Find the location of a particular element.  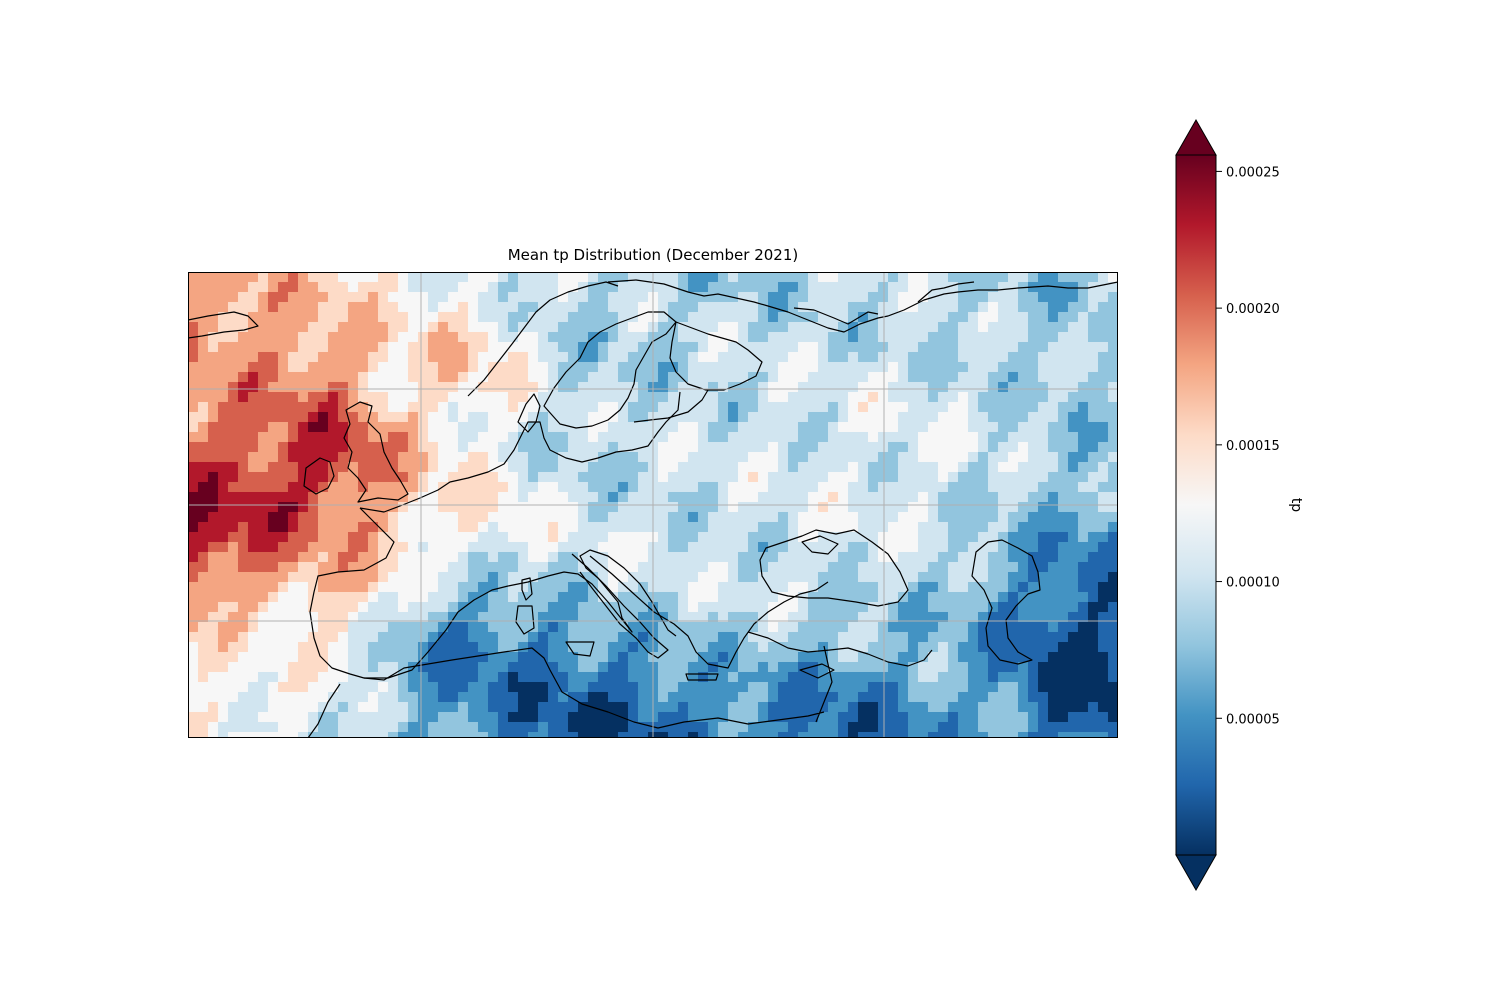

colorbar-min-arrow is located at coordinates (1196, 873).